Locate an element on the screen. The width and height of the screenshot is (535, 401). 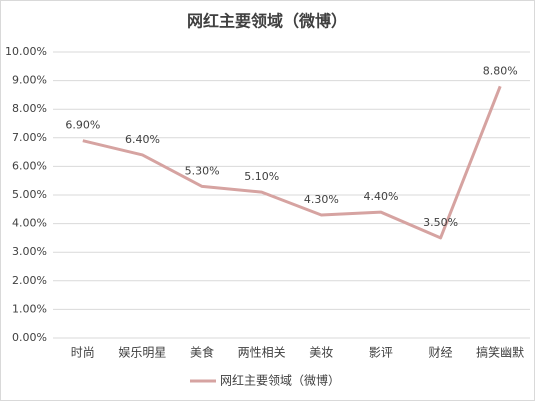
data-label: 3.50% is located at coordinates (440, 222).